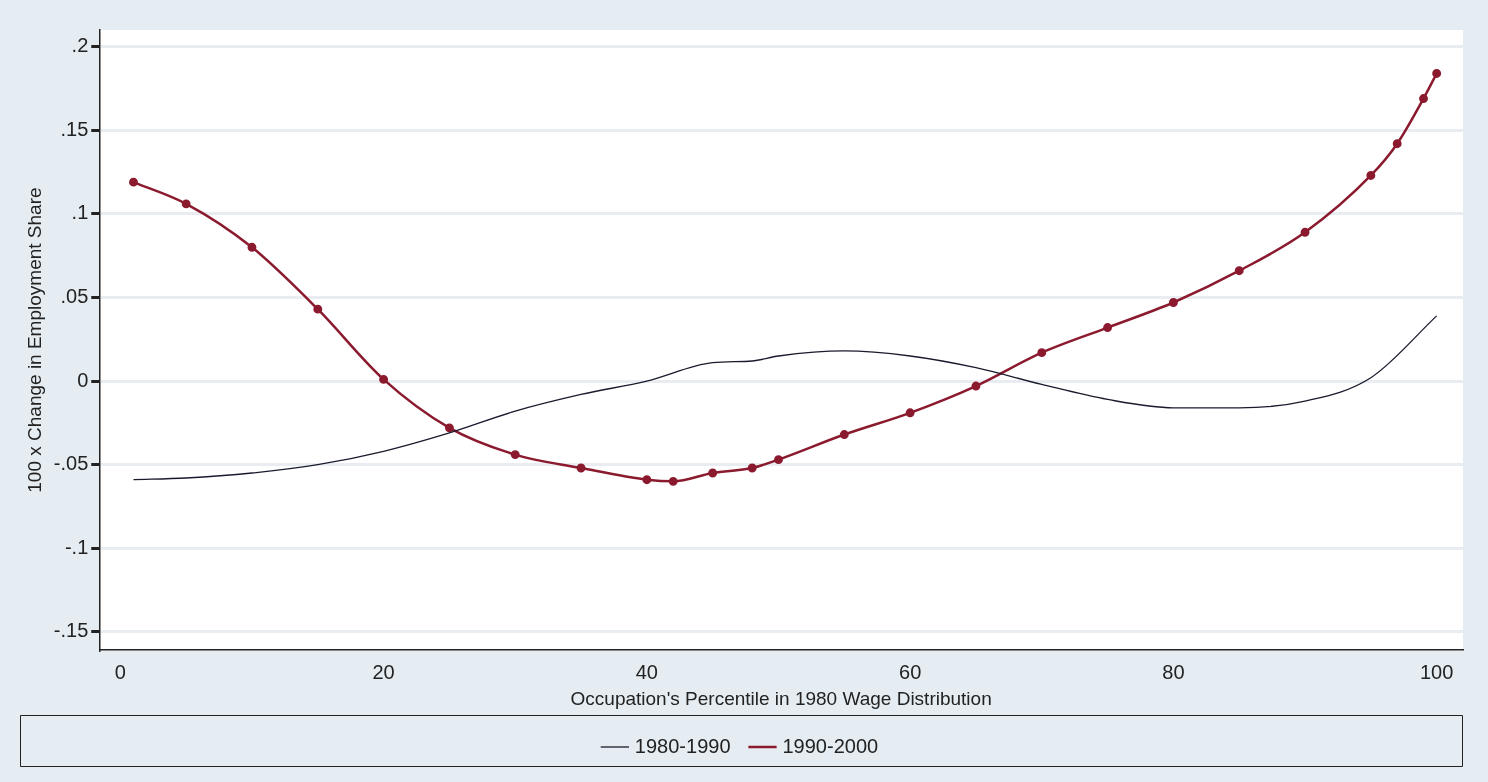 The image size is (1488, 782). Describe the element at coordinates (74, 128) in the screenshot. I see `y-tick-label: .15` at that location.